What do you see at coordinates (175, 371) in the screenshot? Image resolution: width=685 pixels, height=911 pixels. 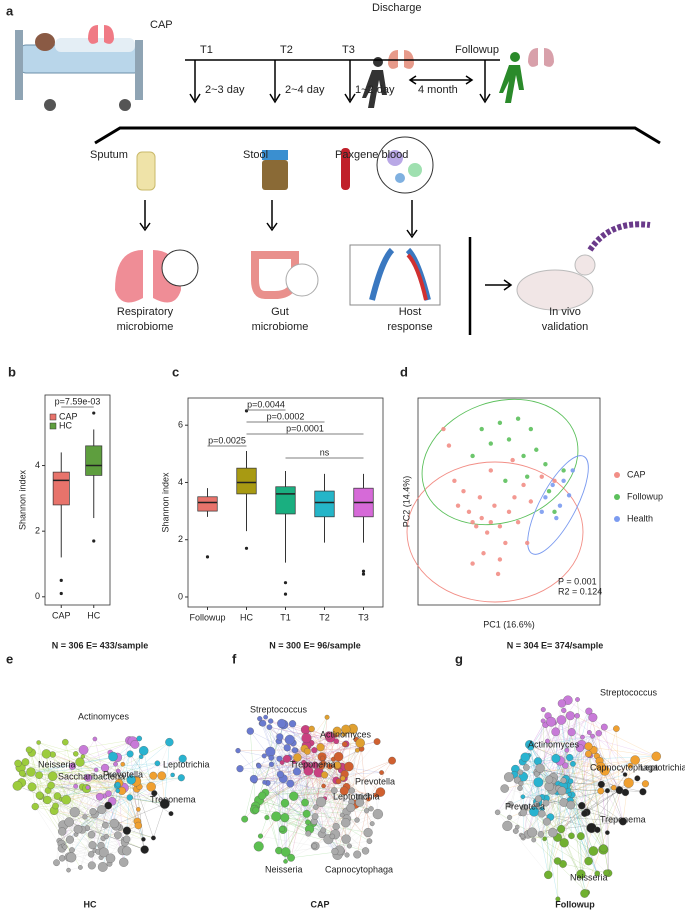 I see `panel-letter: c` at bounding box center [175, 371].